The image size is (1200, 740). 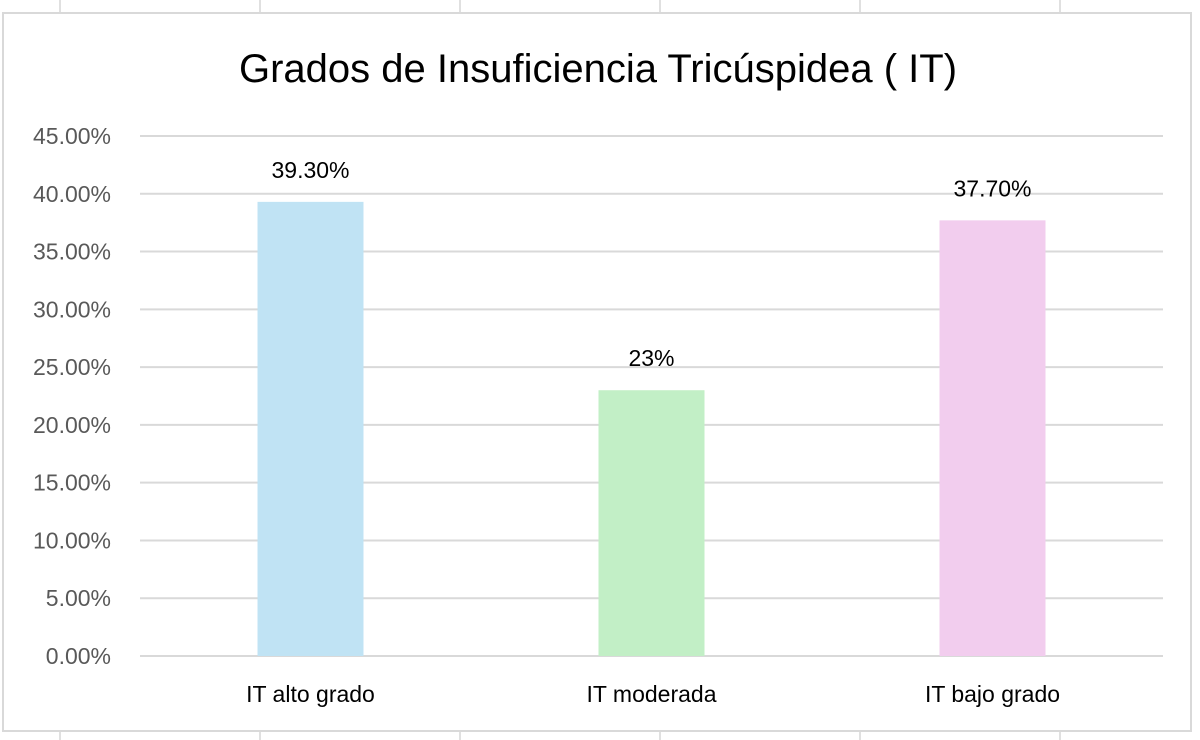 I want to click on y-tick-label: 15.00%, so click(x=72, y=483).